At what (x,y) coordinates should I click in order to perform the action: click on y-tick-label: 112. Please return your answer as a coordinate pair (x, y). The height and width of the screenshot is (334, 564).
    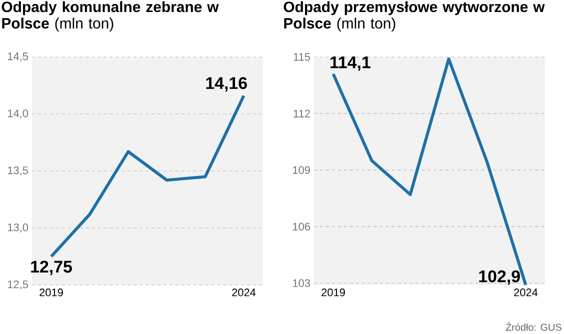
    Looking at the image, I should click on (302, 114).